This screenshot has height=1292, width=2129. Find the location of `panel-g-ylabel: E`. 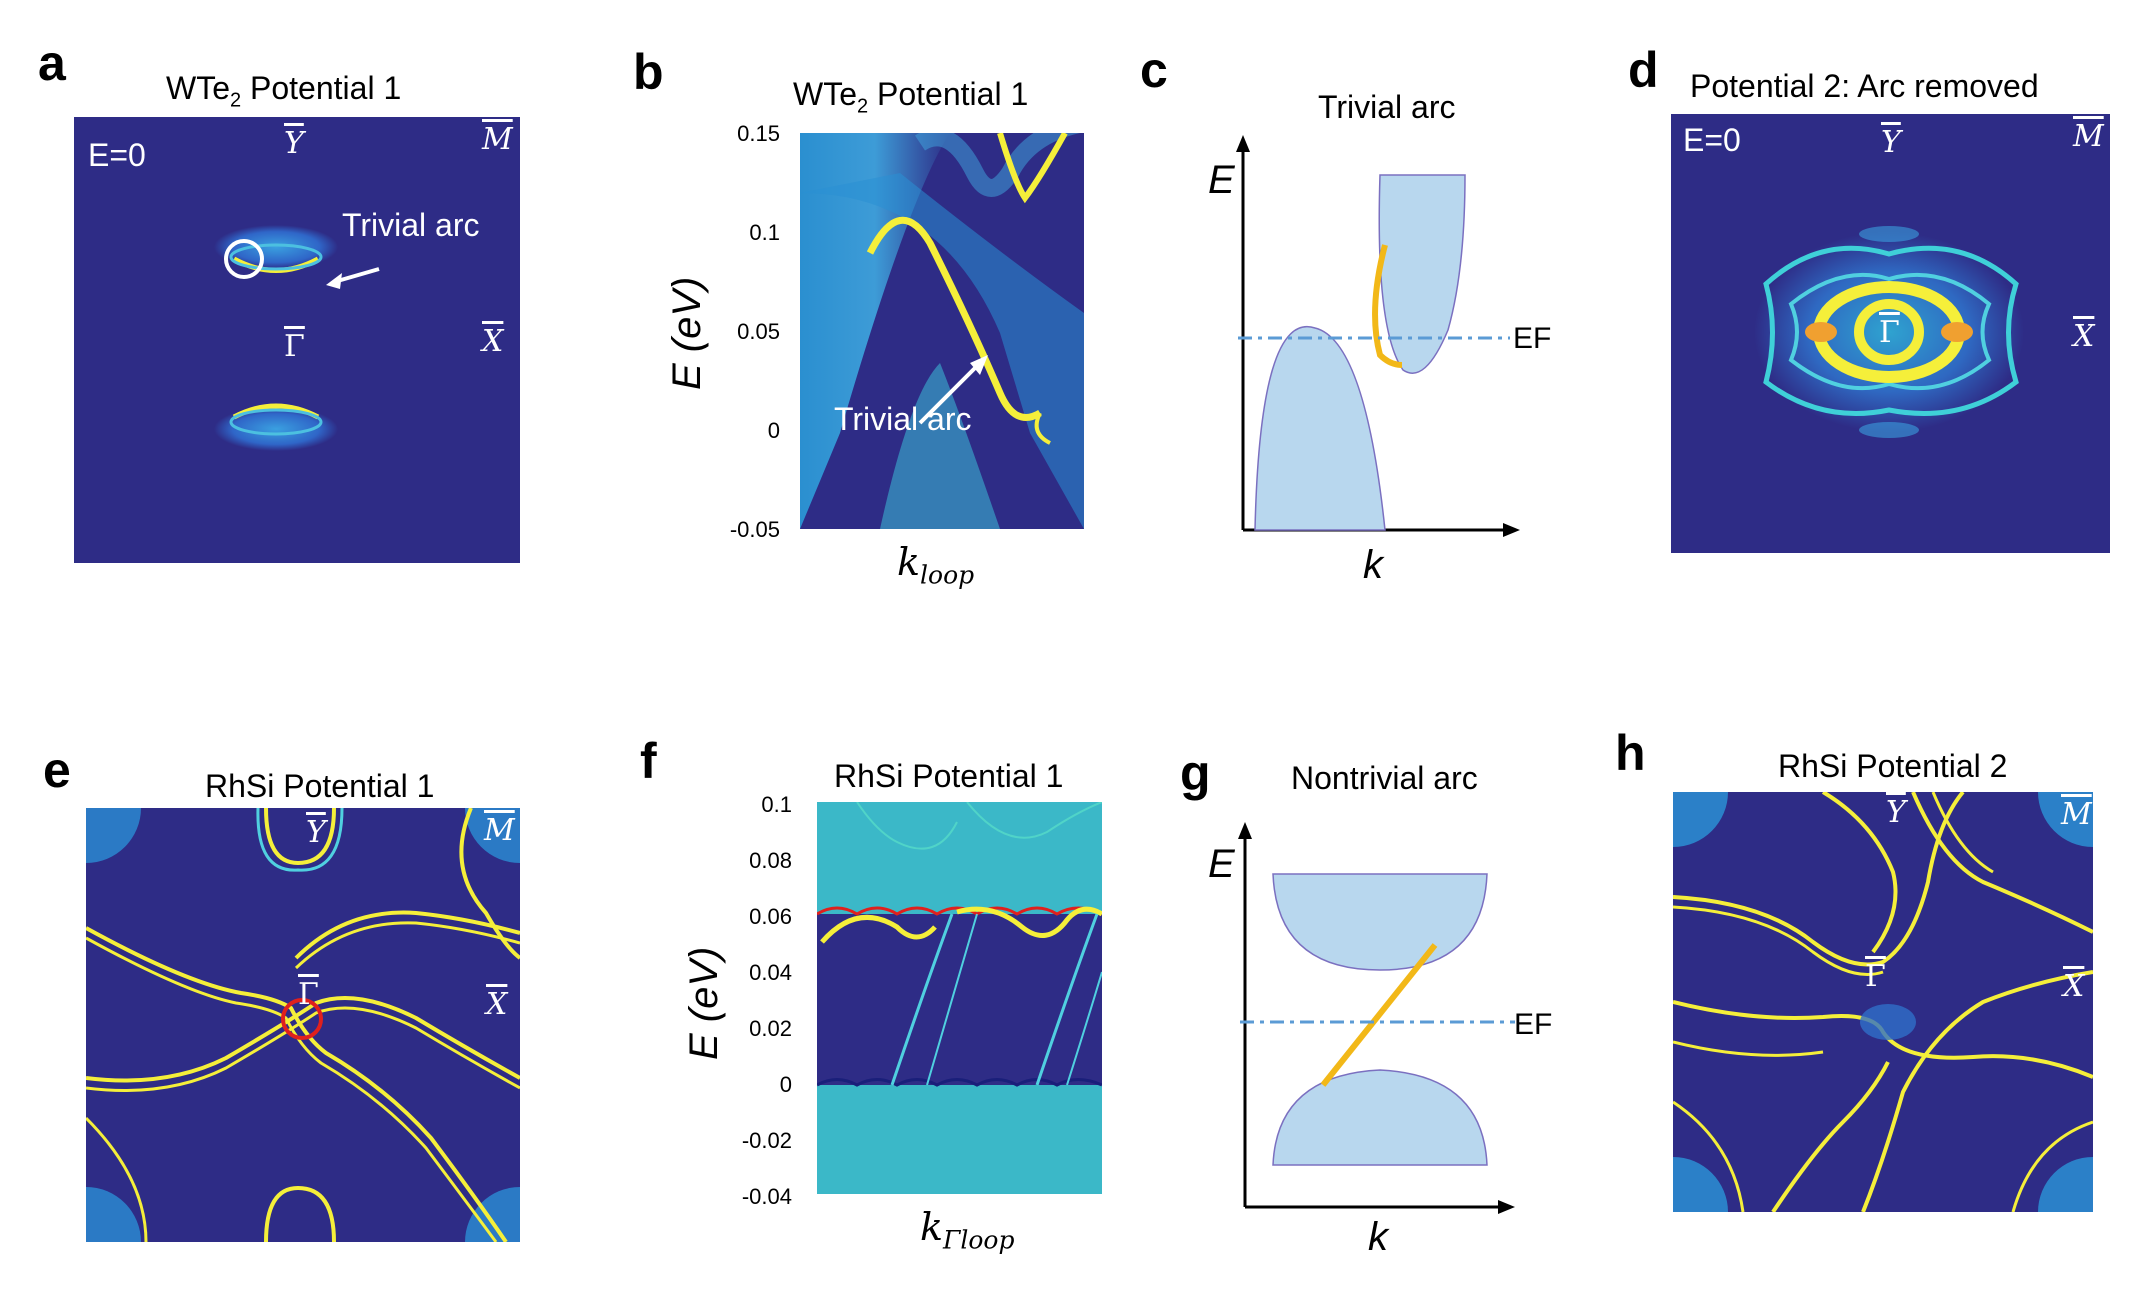

panel-g-ylabel: E is located at coordinates (1221, 864).